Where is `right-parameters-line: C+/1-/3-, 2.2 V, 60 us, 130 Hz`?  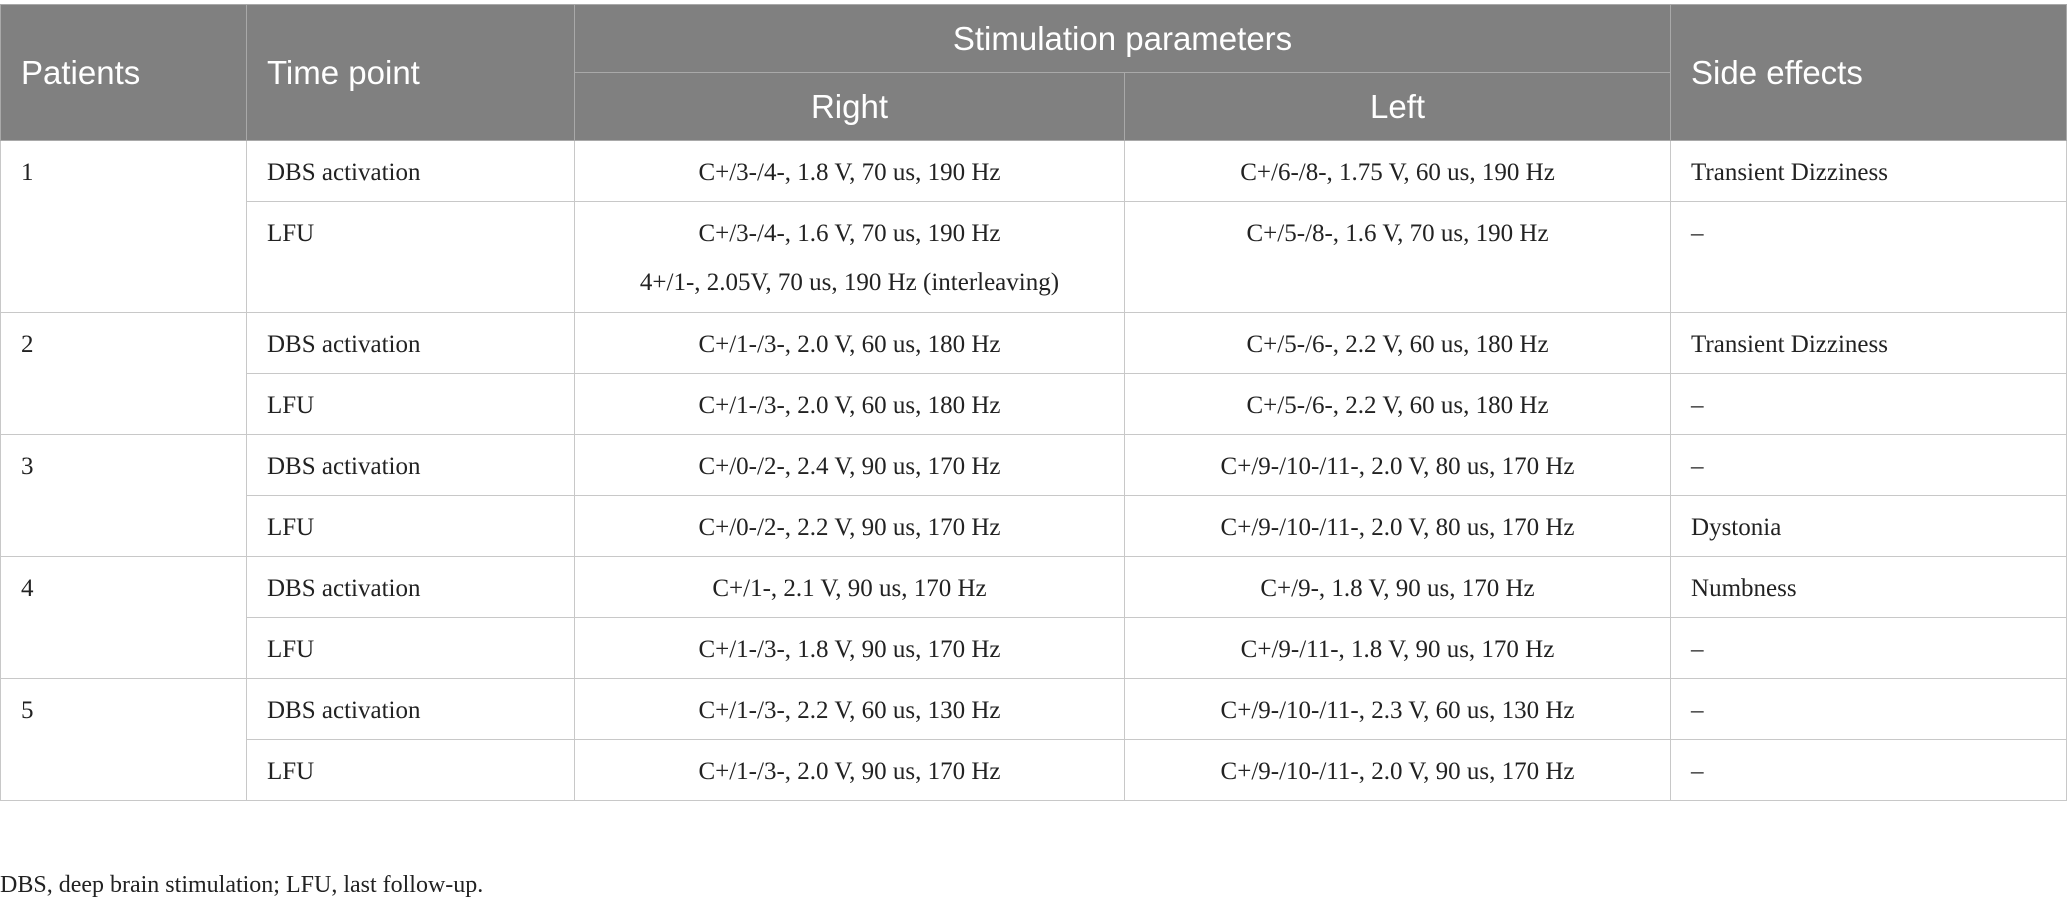 right-parameters-line: C+/1-/3-, 2.2 V, 60 us, 130 Hz is located at coordinates (849, 710).